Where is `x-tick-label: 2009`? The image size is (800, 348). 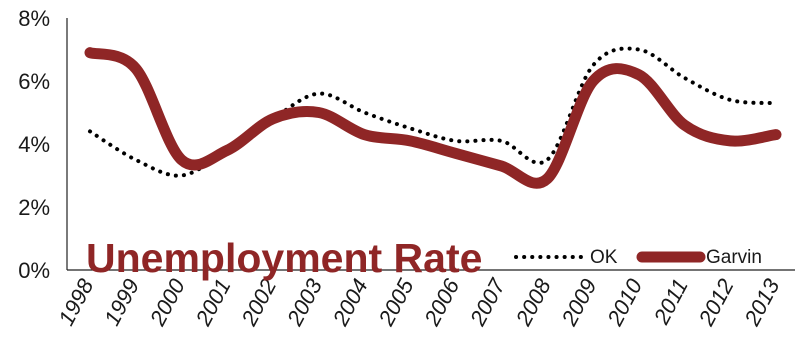 x-tick-label: 2009 is located at coordinates (579, 303).